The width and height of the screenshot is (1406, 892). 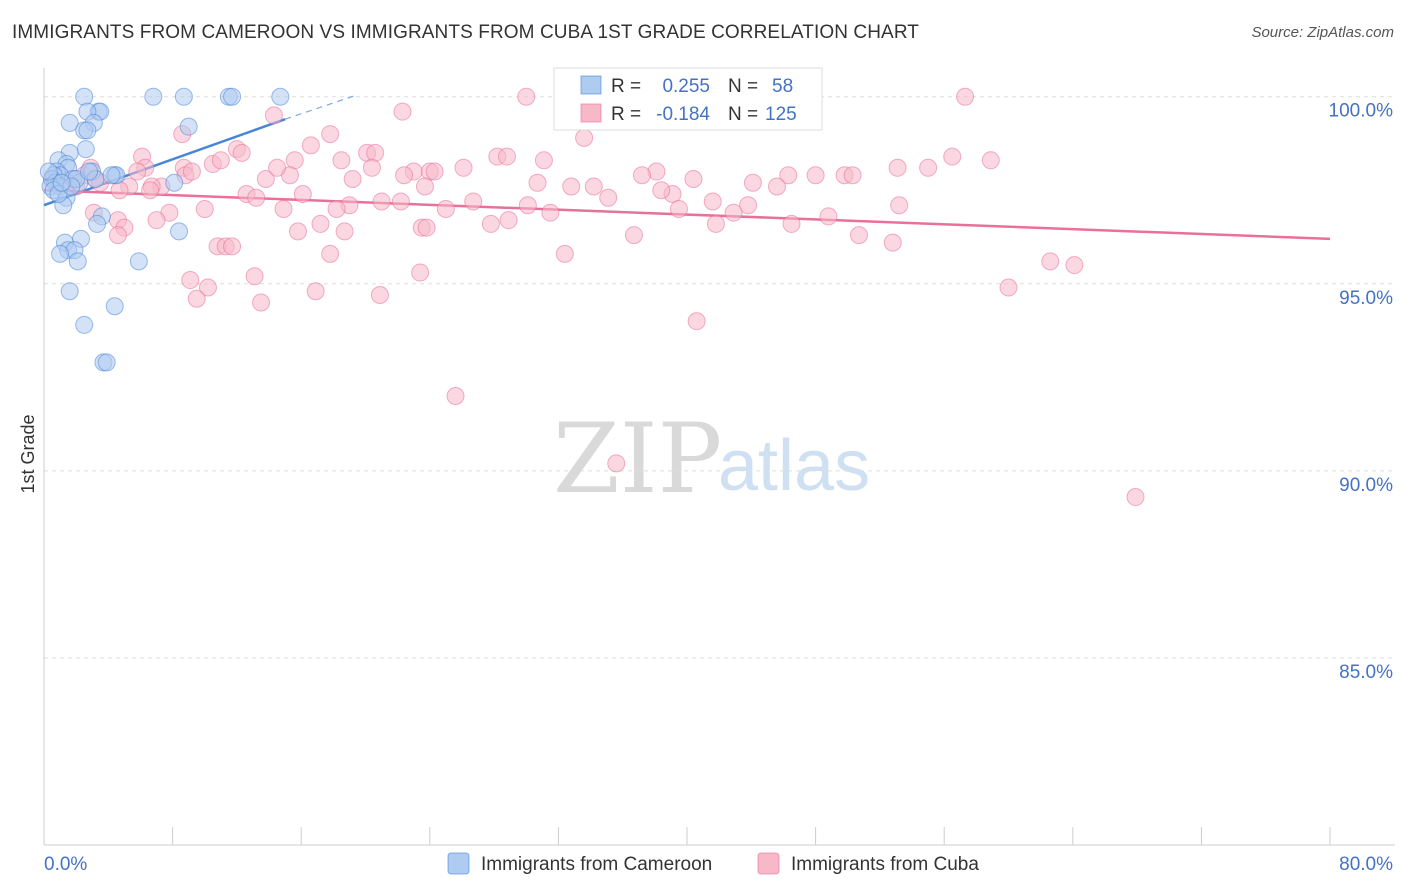 I want to click on legend-n-value-cuba: 125, so click(x=781, y=114).